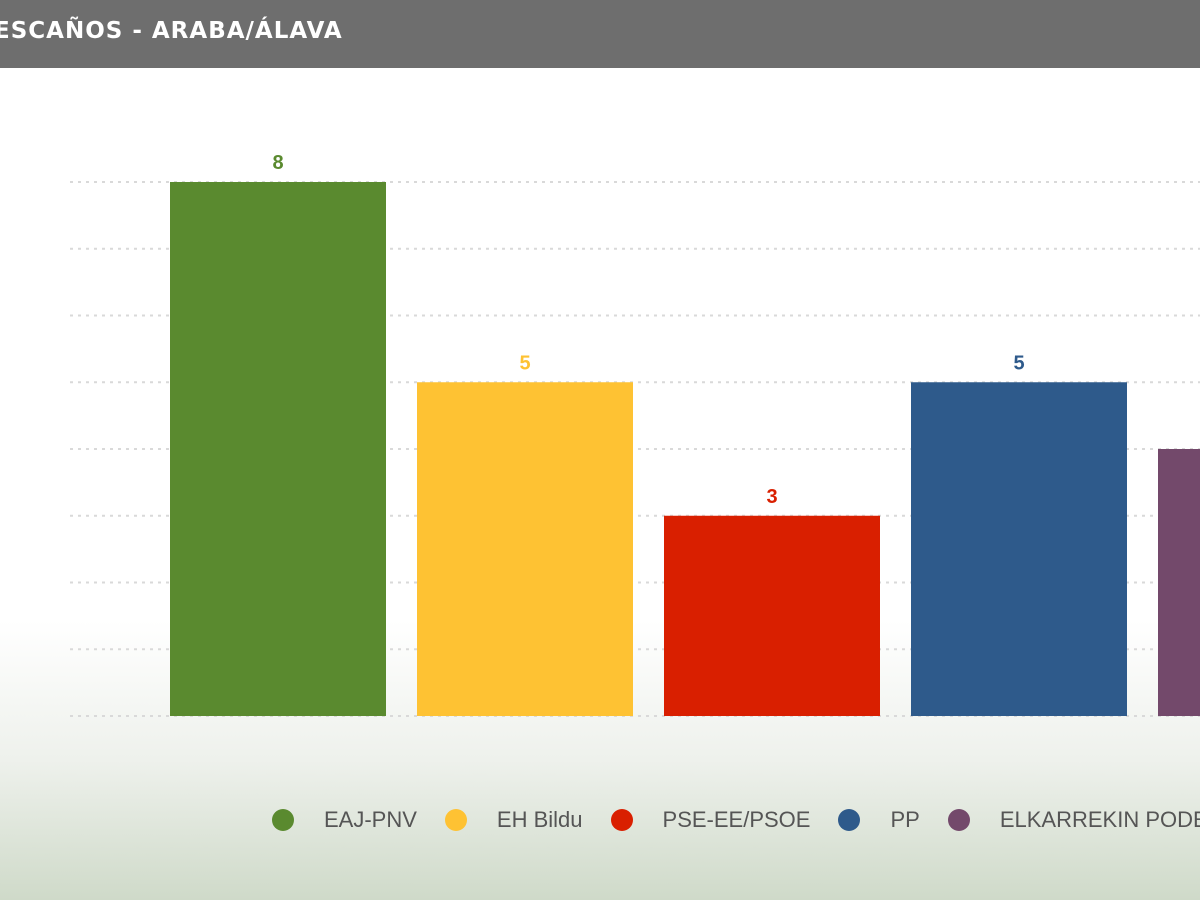 This screenshot has height=900, width=1200. Describe the element at coordinates (539, 819) in the screenshot. I see `legend-label: EH Bildu` at that location.